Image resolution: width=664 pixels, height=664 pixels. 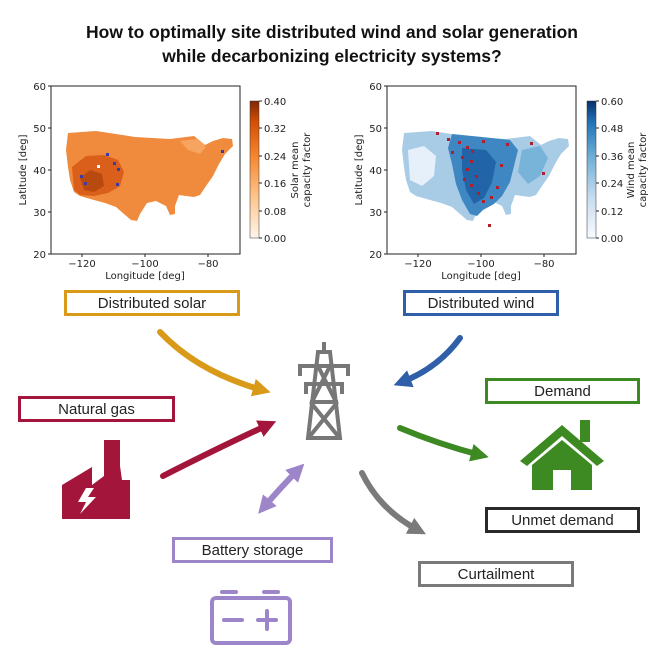 What do you see at coordinates (612, 239) in the screenshot?
I see `wind-cbar-tick-5: 0.00` at bounding box center [612, 239].